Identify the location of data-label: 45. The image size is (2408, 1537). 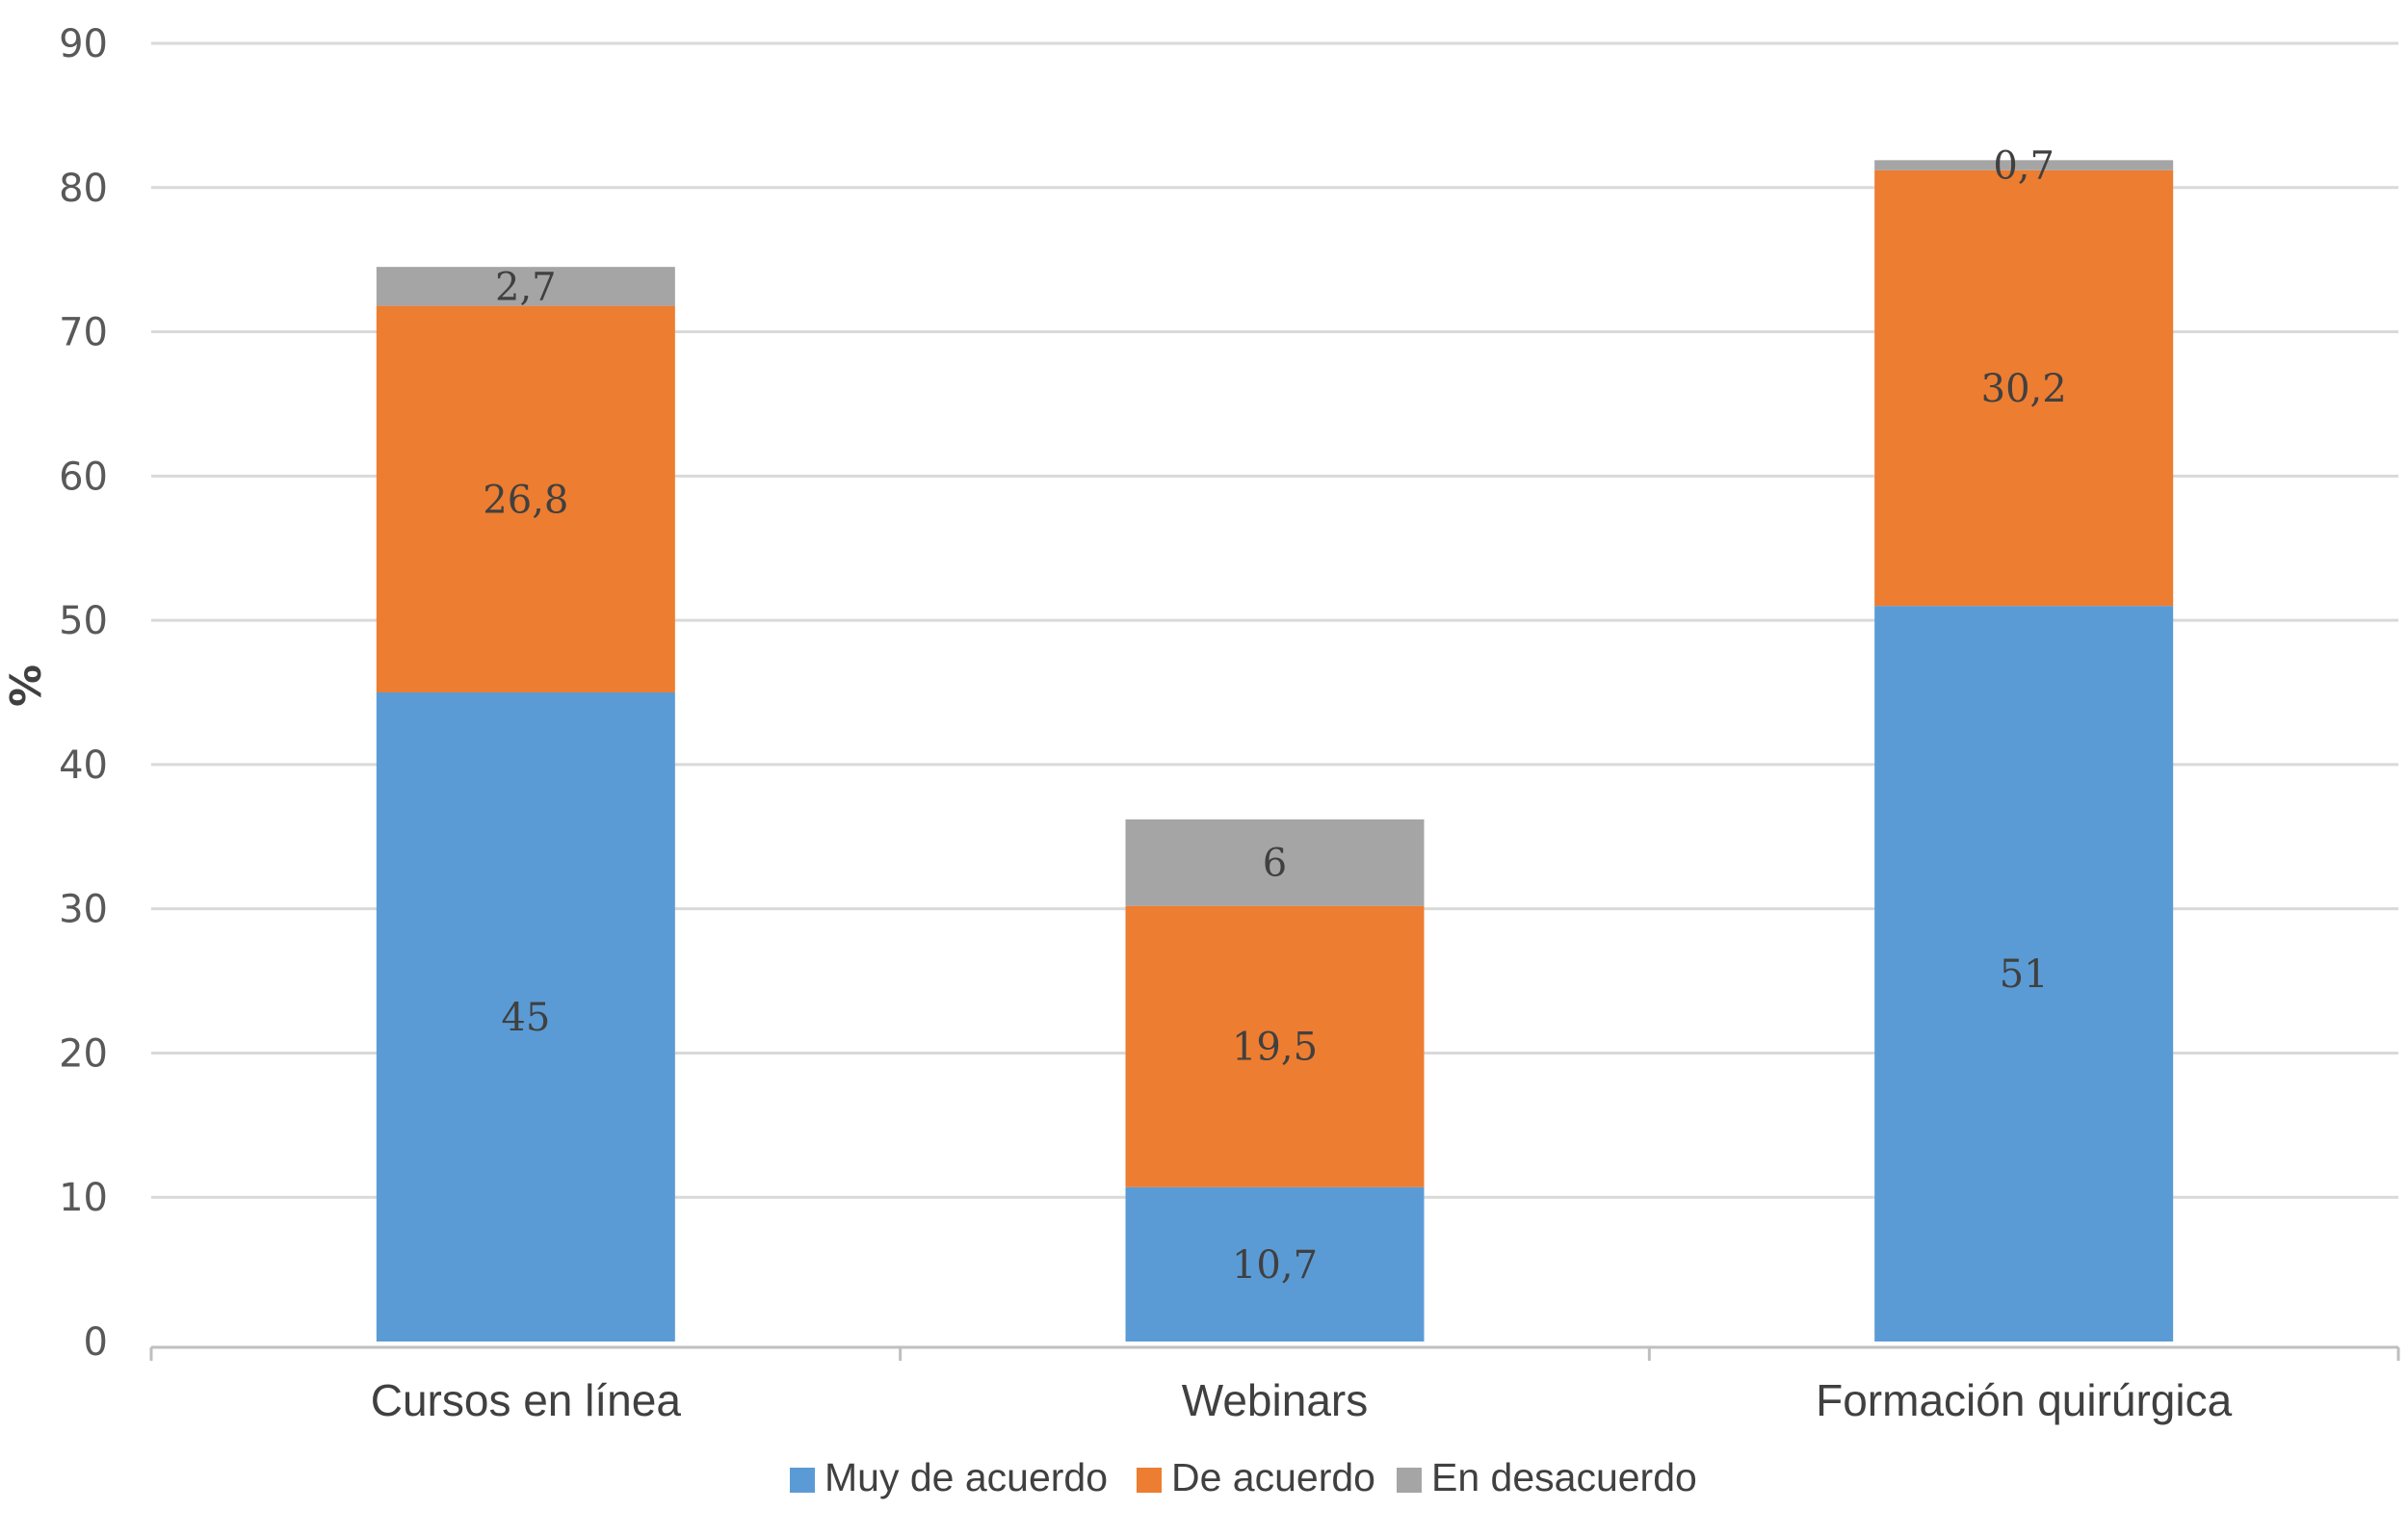
(525, 1018).